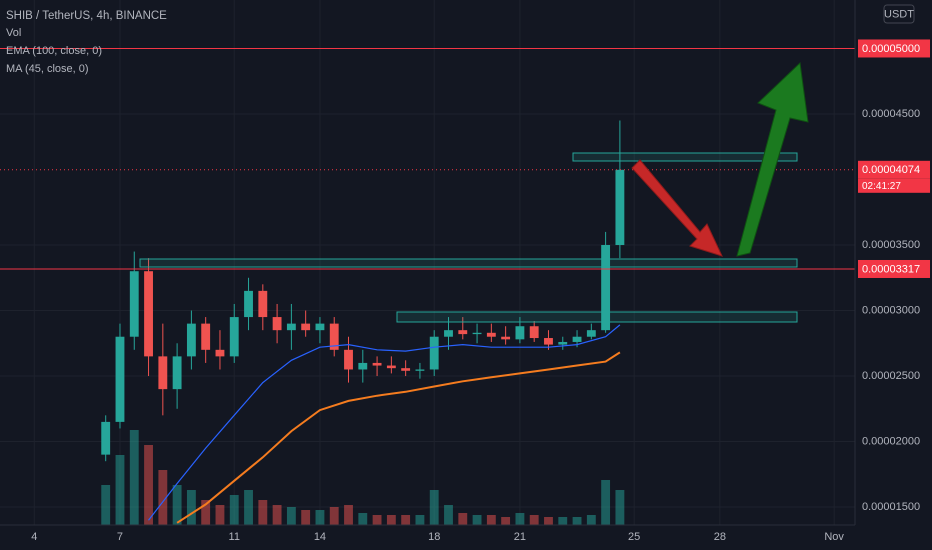 The height and width of the screenshot is (550, 932). Describe the element at coordinates (634, 537) in the screenshot. I see `x-tick-label: 25` at that location.